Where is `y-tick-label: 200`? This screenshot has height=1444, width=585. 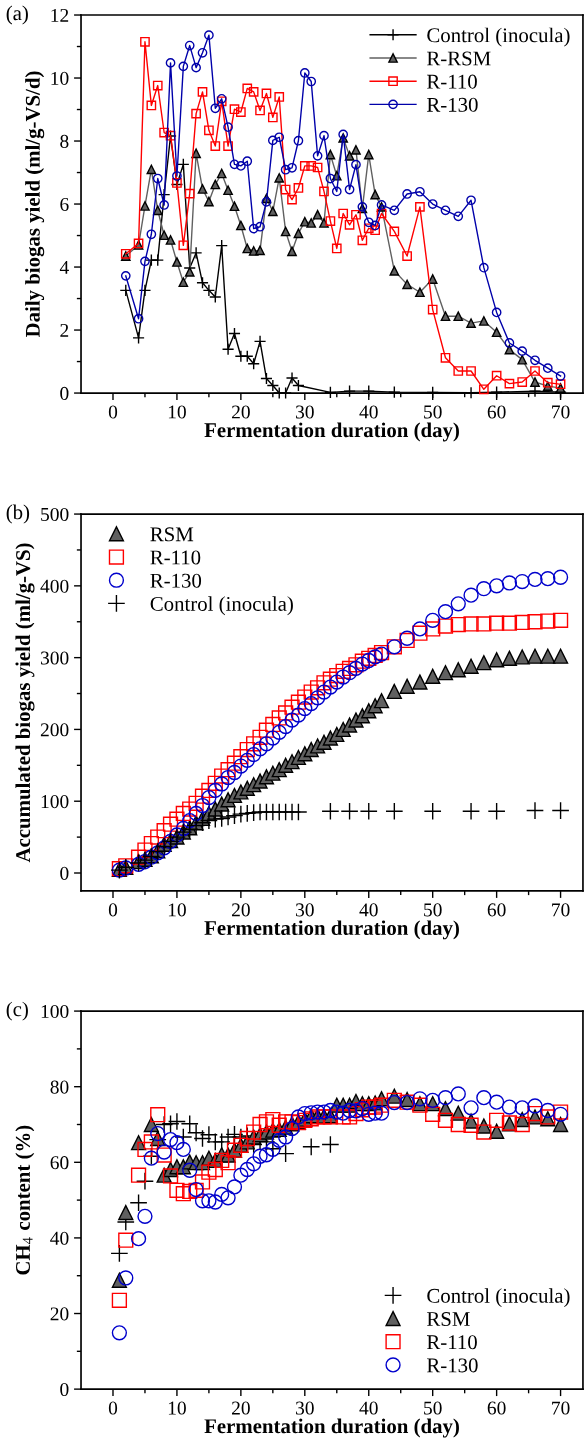 y-tick-label: 200 is located at coordinates (54, 730).